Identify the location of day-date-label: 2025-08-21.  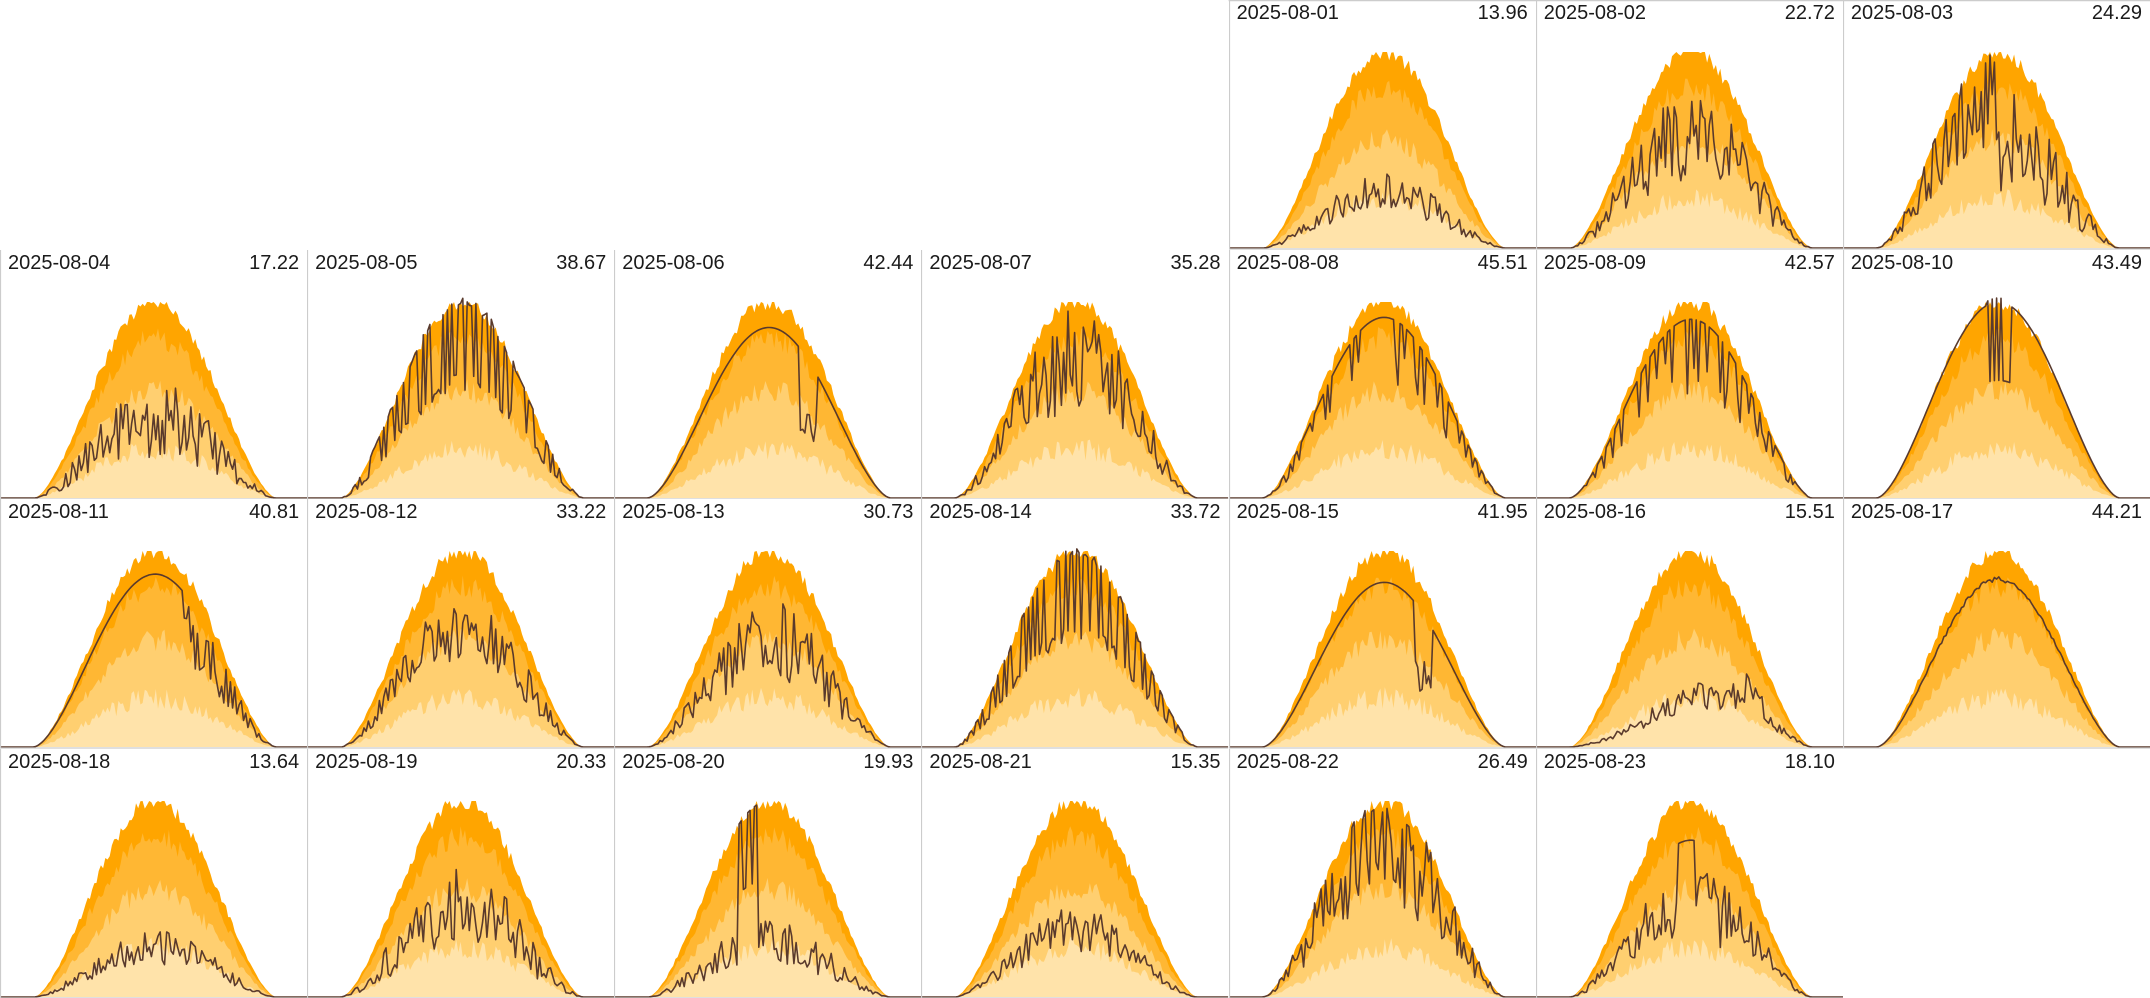
(980, 761).